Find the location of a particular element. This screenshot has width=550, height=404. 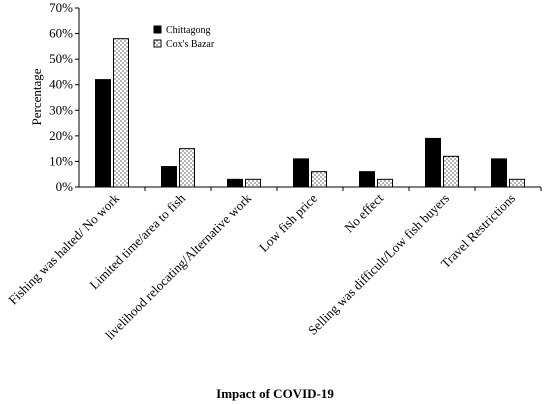

legend: Chittagong Cox's Bazar is located at coordinates (184, 37).